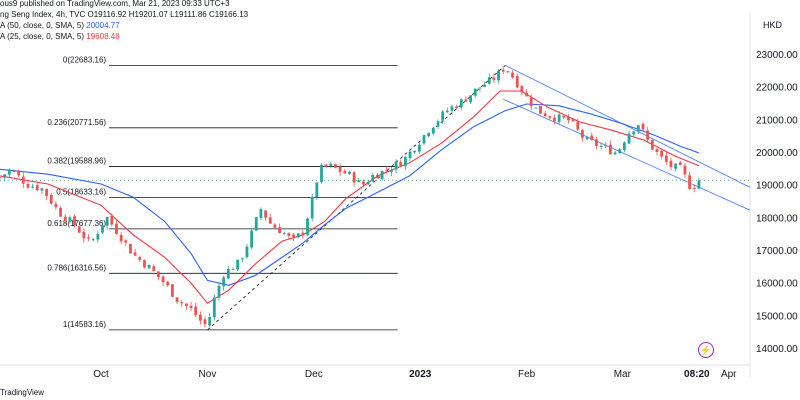 Image resolution: width=800 pixels, height=400 pixels. Describe the element at coordinates (42, 25) in the screenshot. I see `ma50-label: A (50, close, 0, SMA, 5)` at that location.